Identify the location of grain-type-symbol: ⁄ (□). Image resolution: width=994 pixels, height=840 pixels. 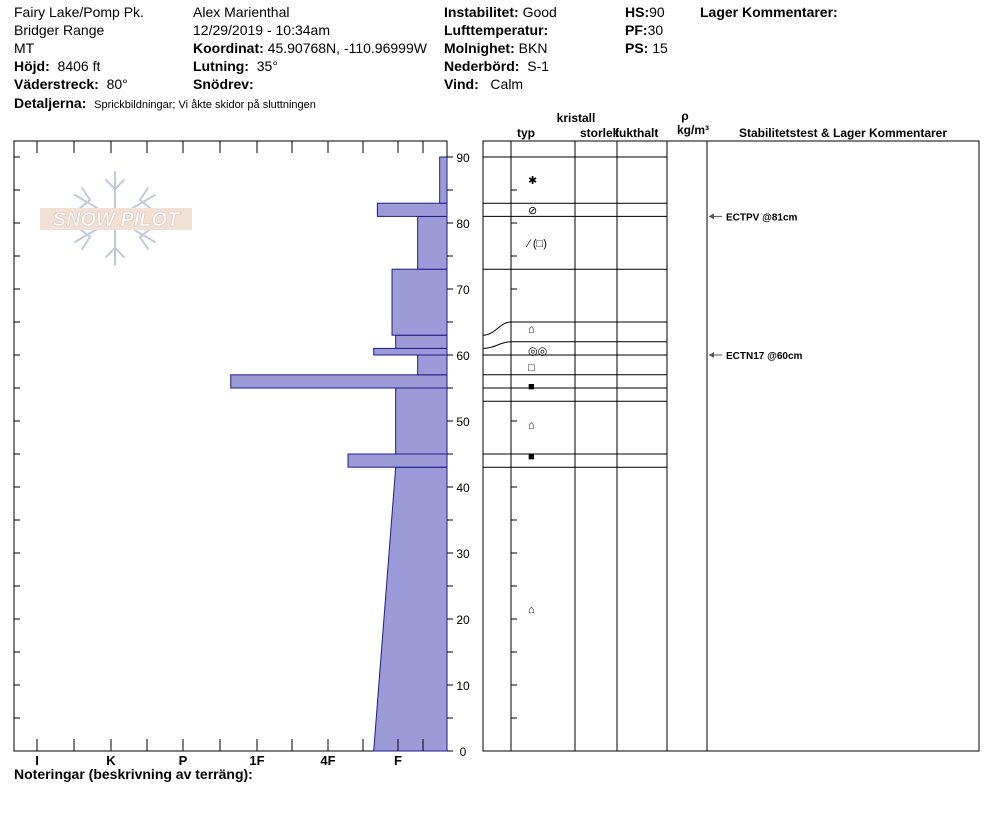
(536, 244).